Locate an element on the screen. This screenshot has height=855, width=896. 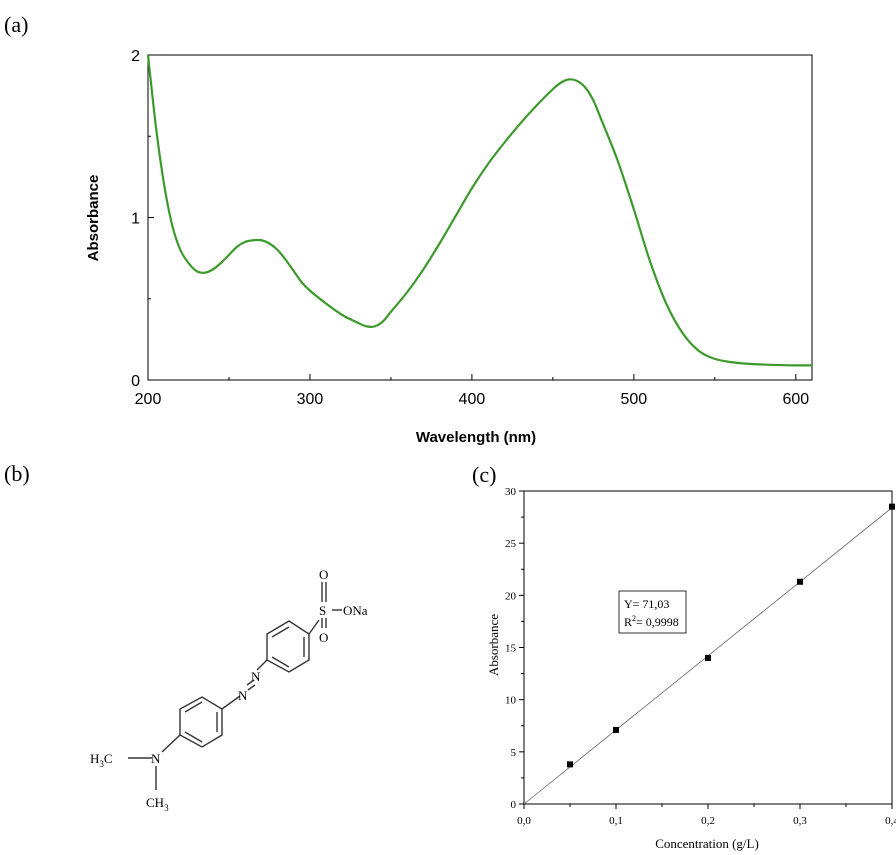
fit-annotation: Y= 71,03 R2= 0,9998 is located at coordinates (652, 612).